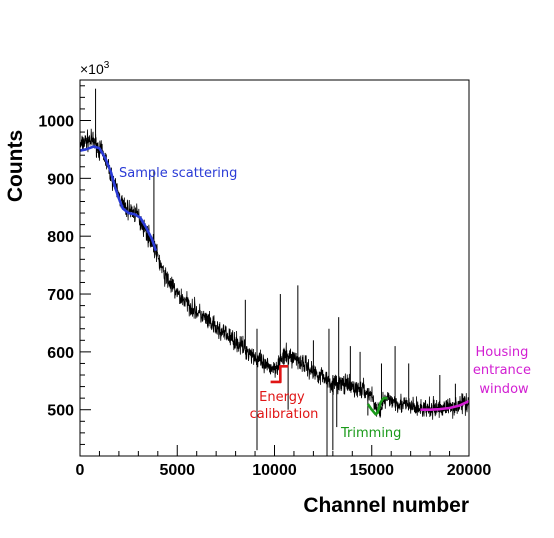 Image resolution: width=554 pixels, height=538 pixels. What do you see at coordinates (60, 179) in the screenshot?
I see `y-tick-label: 900` at bounding box center [60, 179].